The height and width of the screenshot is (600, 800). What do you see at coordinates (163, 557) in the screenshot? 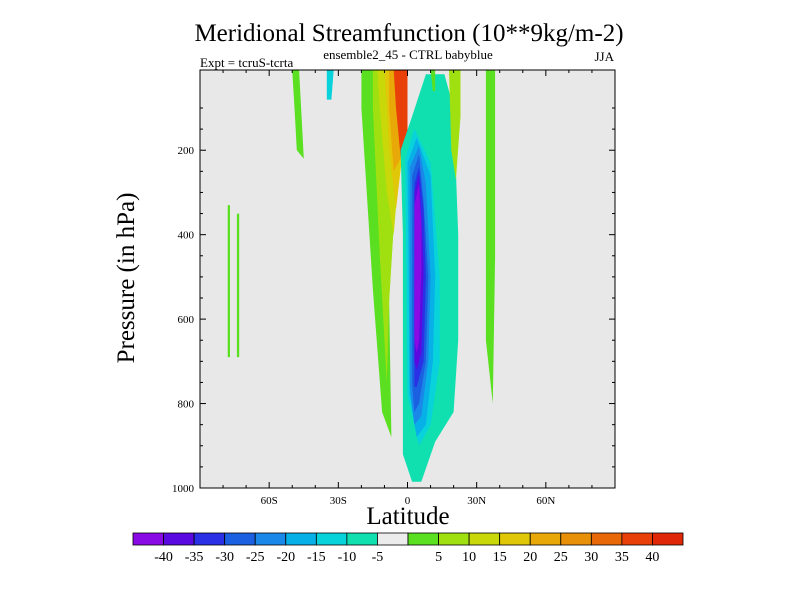
I see `colorbar-label: -40` at bounding box center [163, 557].